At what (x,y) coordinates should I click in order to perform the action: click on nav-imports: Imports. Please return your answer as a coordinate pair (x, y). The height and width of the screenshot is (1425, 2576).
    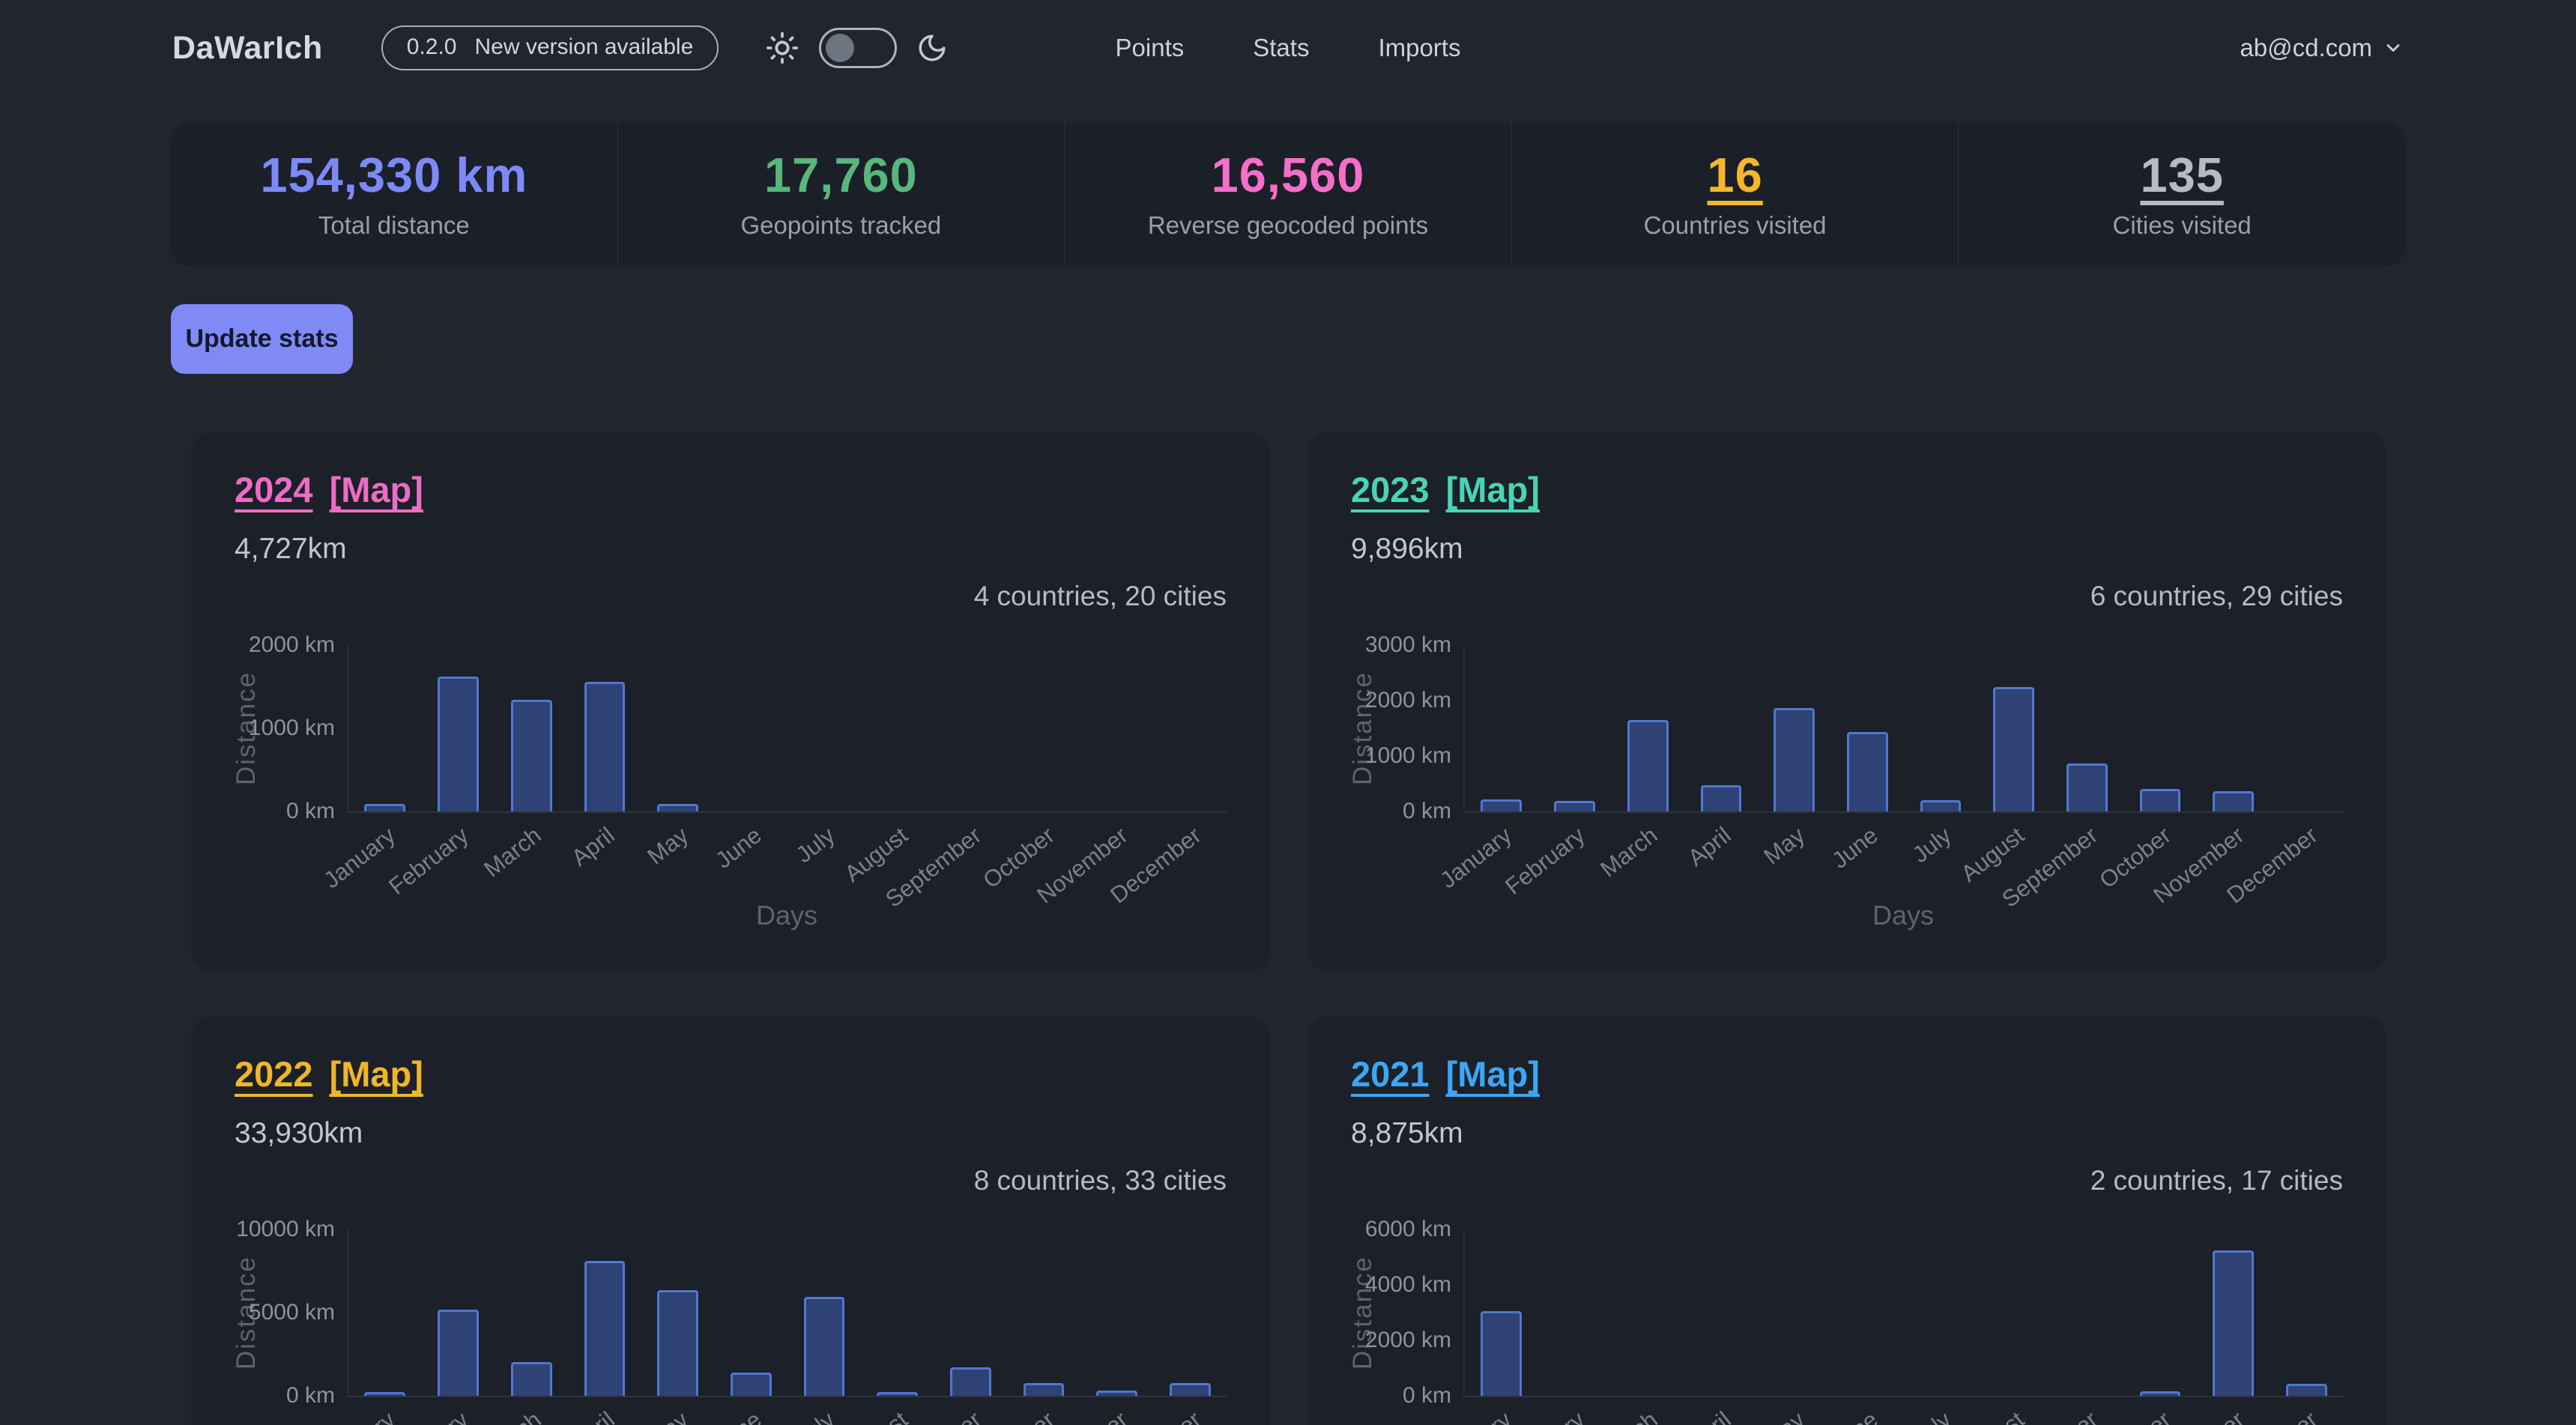
    Looking at the image, I should click on (1419, 48).